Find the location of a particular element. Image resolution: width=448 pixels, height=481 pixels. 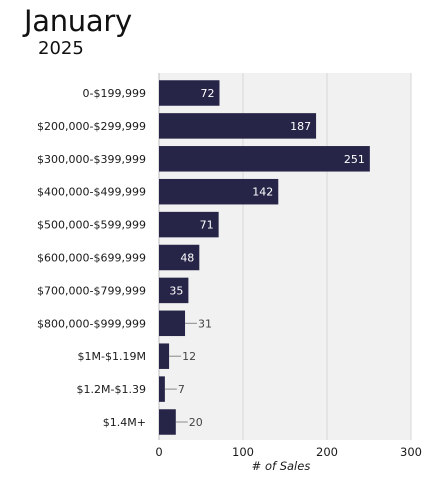

data-label: 35 is located at coordinates (176, 290).